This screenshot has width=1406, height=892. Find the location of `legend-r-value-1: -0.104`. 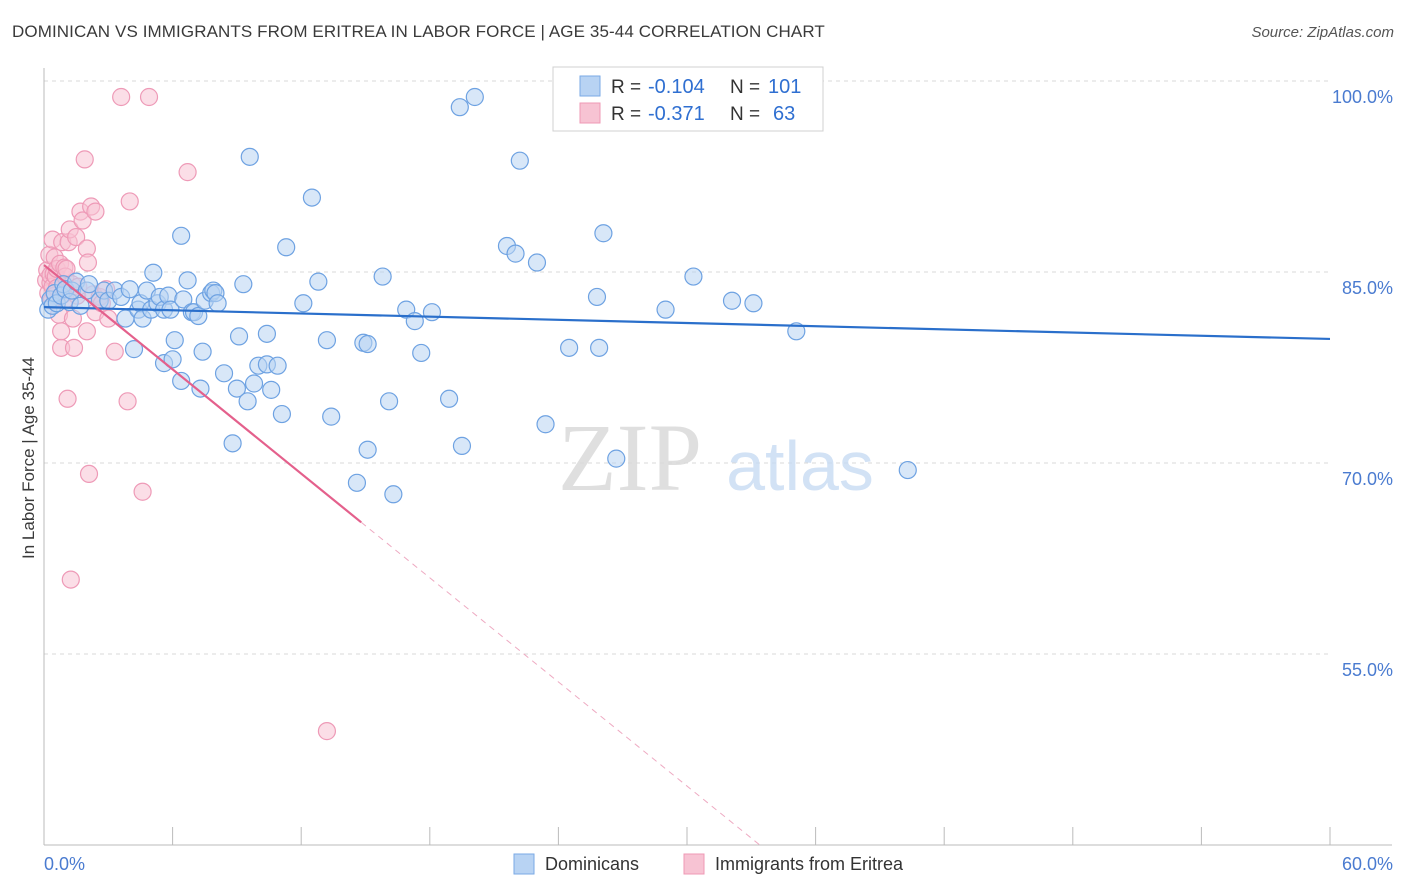

legend-r-value-1: -0.104 is located at coordinates (676, 87).